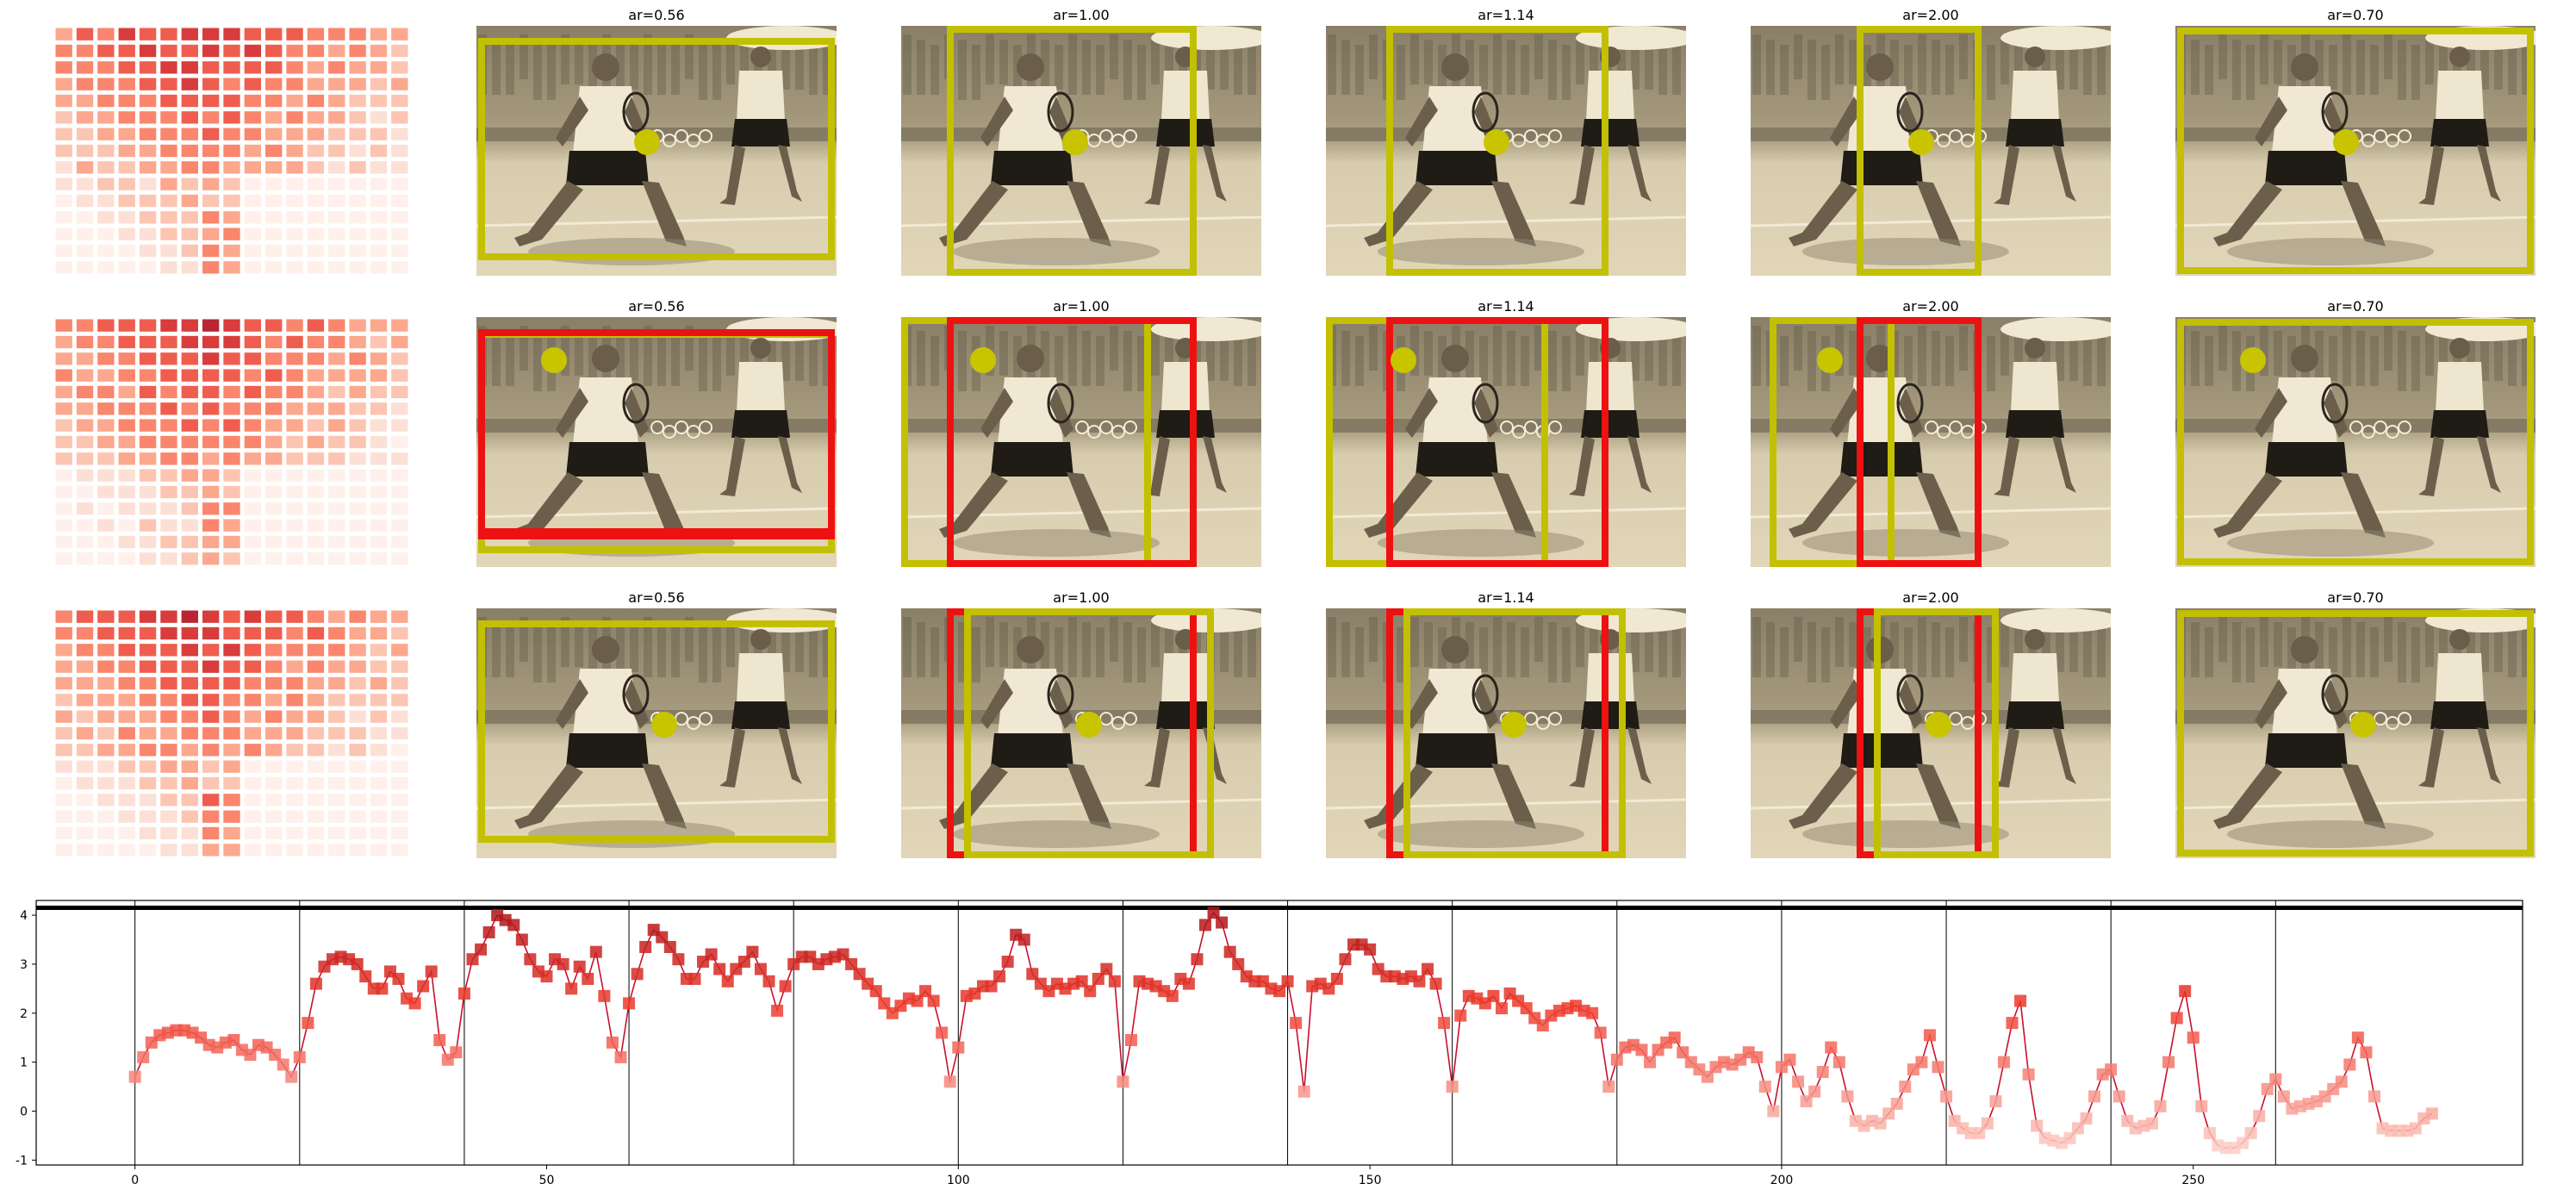 This screenshot has height=1190, width=2576. What do you see at coordinates (1497, 142) in the screenshot?
I see `ball-marker` at bounding box center [1497, 142].